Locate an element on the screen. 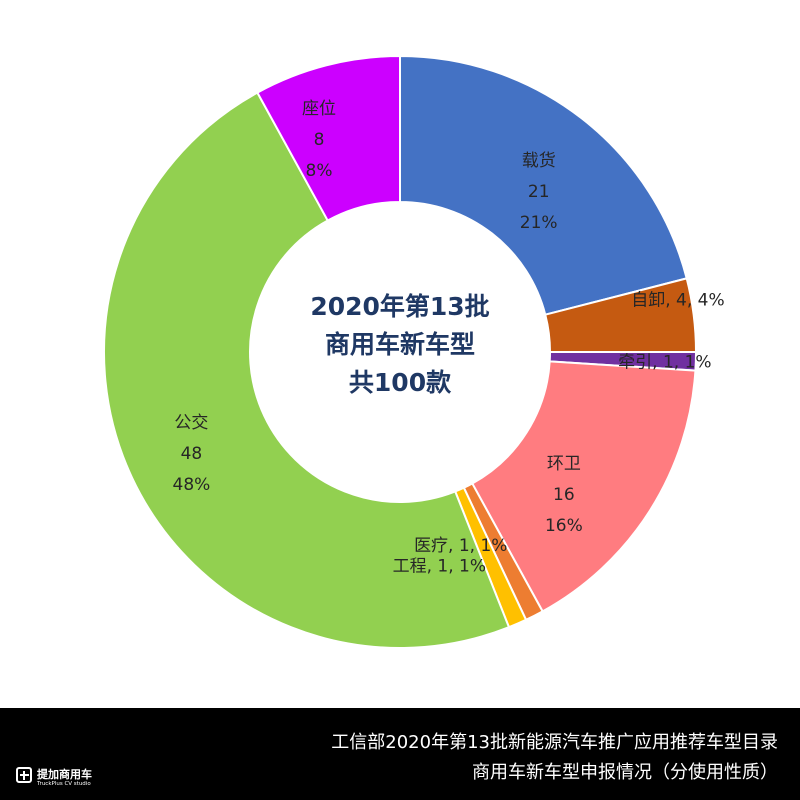 The image size is (800, 800). center-title-line-1: 2020年第13批 is located at coordinates (400, 306).